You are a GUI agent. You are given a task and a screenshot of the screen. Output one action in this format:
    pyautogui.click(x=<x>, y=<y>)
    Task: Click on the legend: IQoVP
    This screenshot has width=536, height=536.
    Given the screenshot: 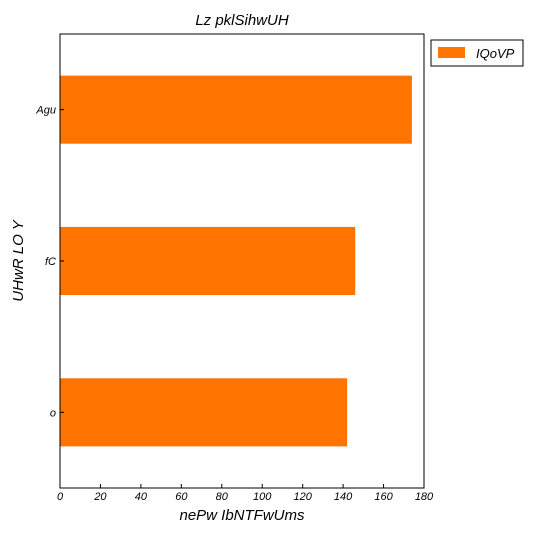 What is the action you would take?
    pyautogui.click(x=477, y=53)
    